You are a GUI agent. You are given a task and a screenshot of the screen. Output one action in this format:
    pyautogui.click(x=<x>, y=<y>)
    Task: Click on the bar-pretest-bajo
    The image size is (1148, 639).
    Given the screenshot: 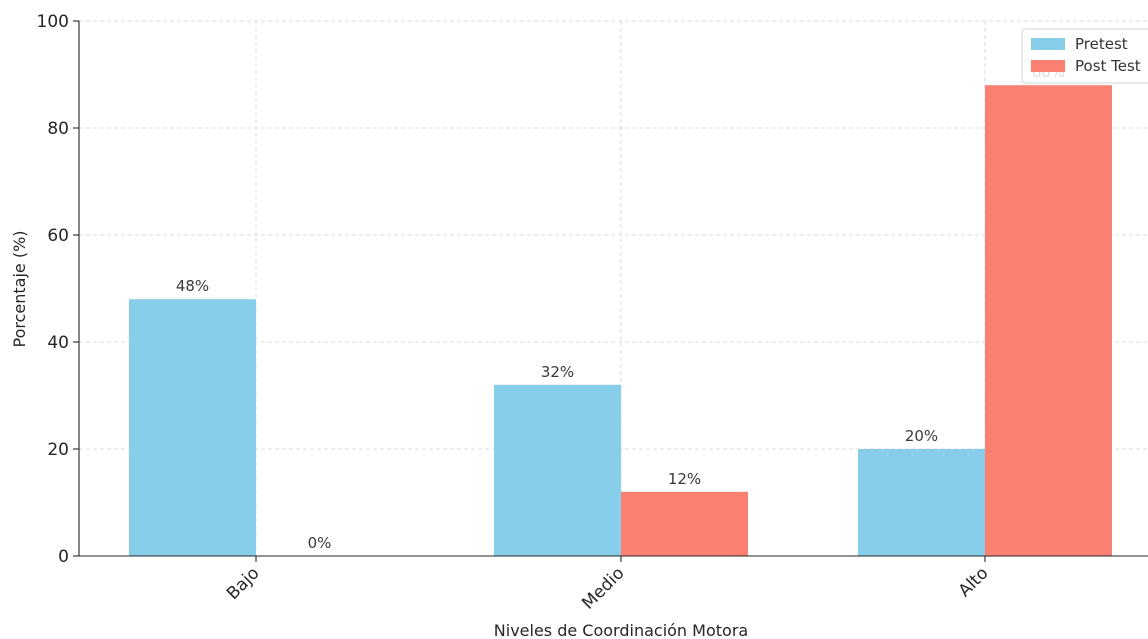 What is the action you would take?
    pyautogui.click(x=192, y=427)
    